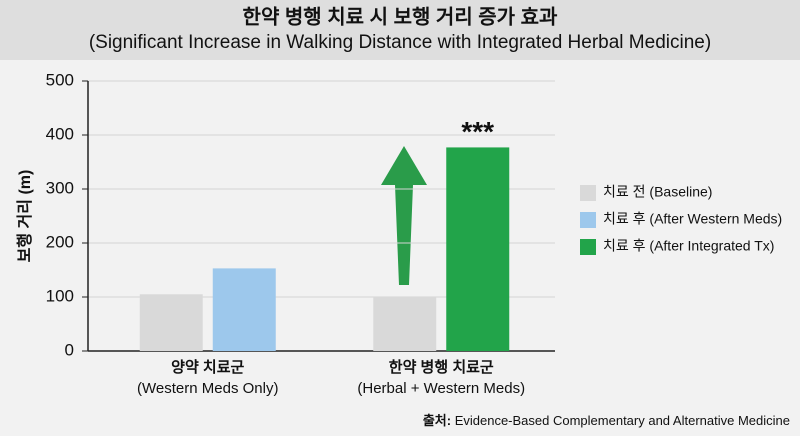 Image resolution: width=800 pixels, height=436 pixels. I want to click on y-tick-label: 400, so click(60, 133).